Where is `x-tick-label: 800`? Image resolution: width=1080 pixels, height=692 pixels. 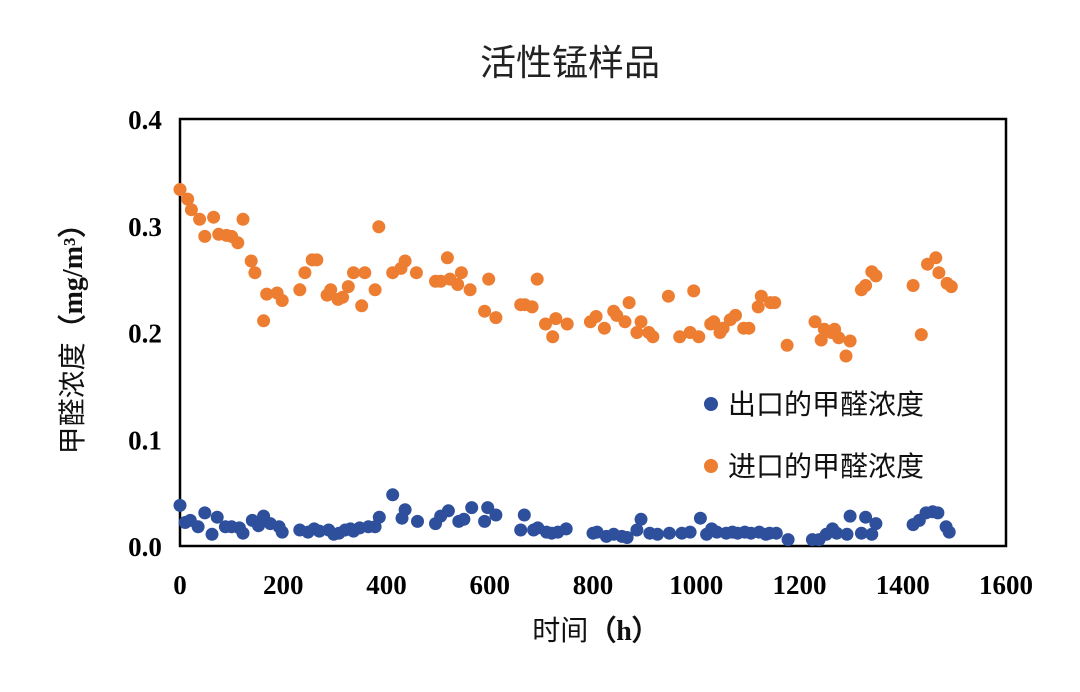
x-tick-label: 800 is located at coordinates (593, 585).